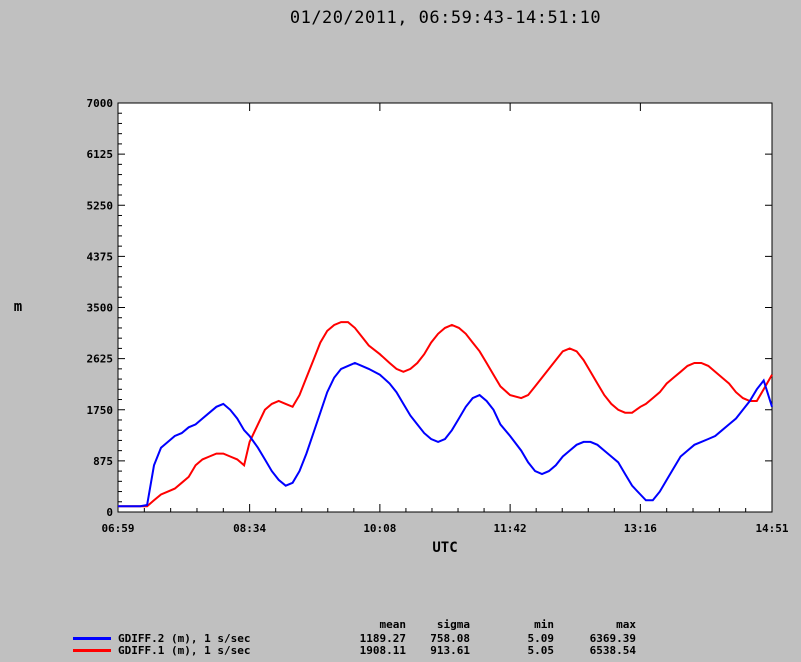 Image resolution: width=801 pixels, height=662 pixels. Describe the element at coordinates (450, 650) in the screenshot. I see `stats-sigma: 913.61` at that location.